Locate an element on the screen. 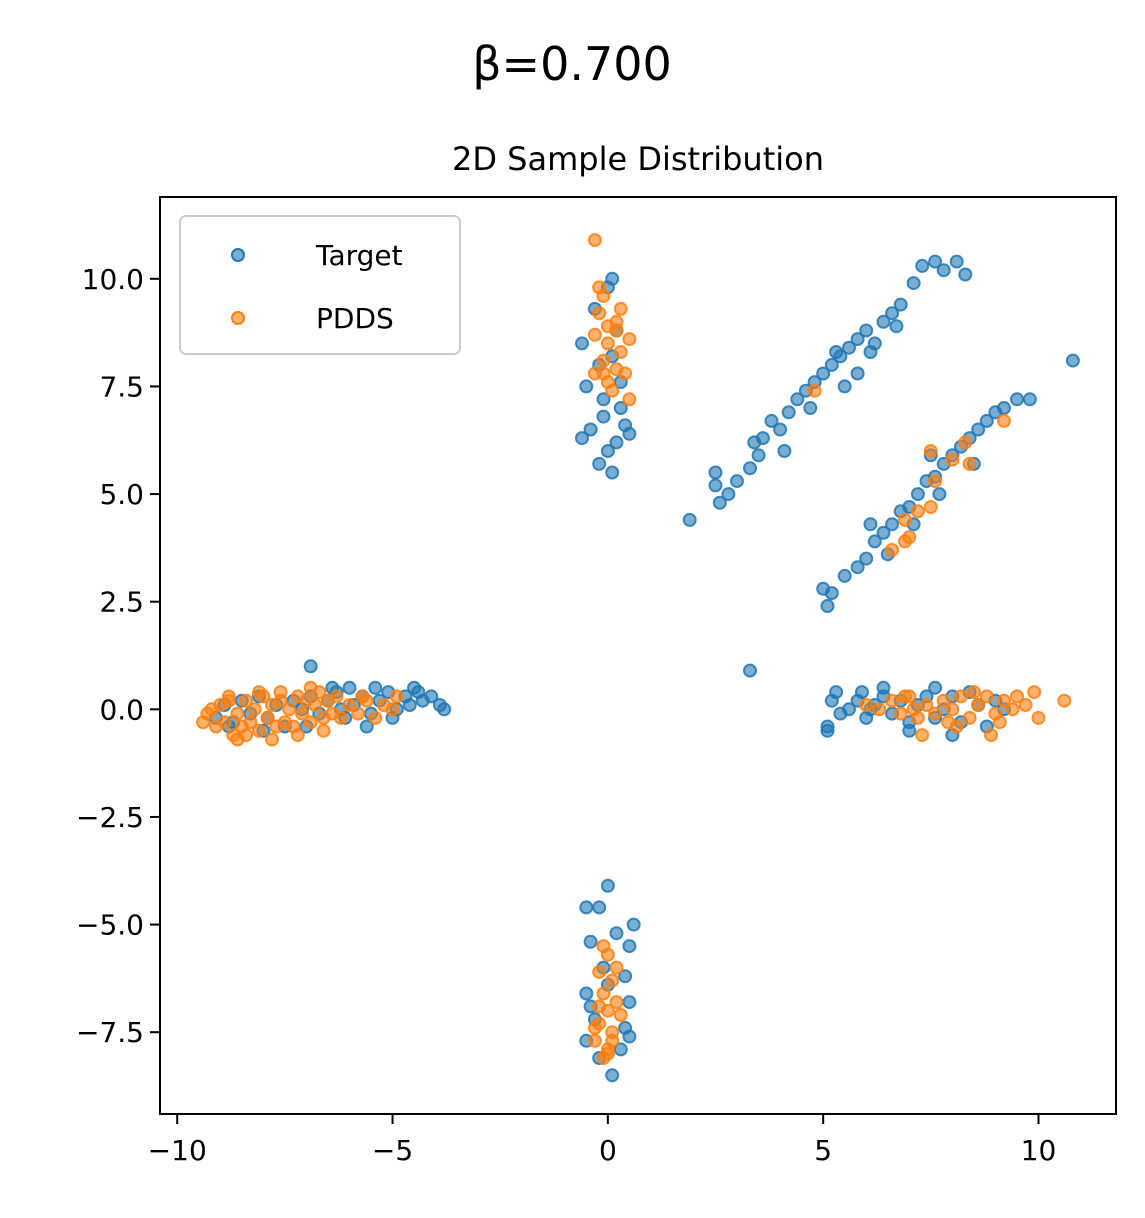 The width and height of the screenshot is (1145, 1218). y-tick-label: 5.0 is located at coordinates (121, 494).